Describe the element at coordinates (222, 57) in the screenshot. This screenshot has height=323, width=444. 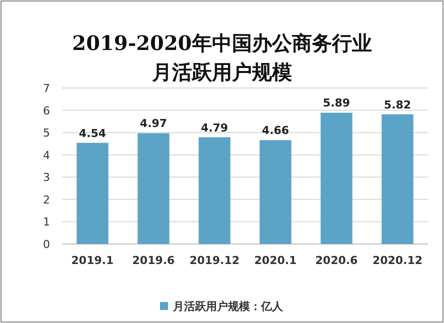
I see `chart-title: 2019-2020年中国办公商务行业月活跃用户规模` at that location.